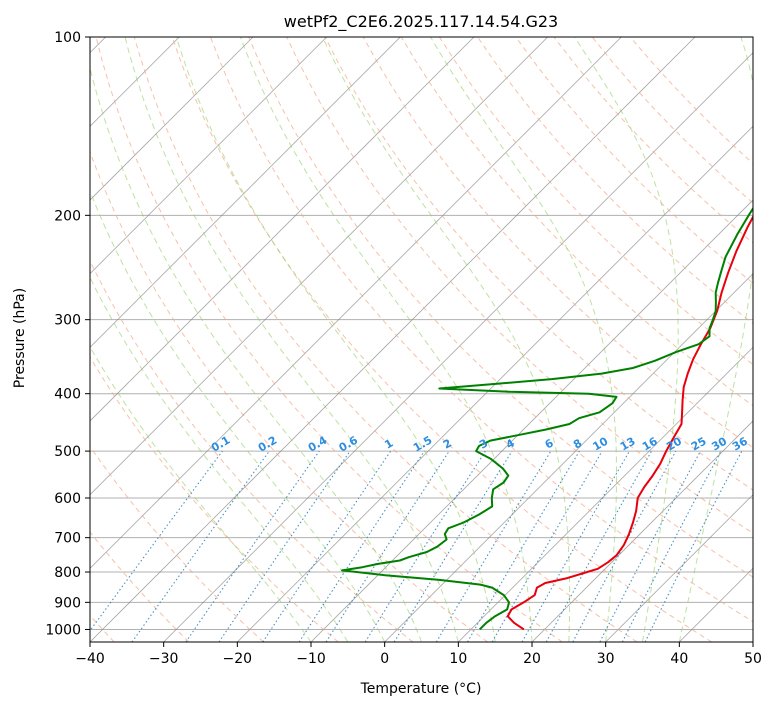 The image size is (775, 708). I want to click on mixing-ratio-label: 4, so click(510, 443).